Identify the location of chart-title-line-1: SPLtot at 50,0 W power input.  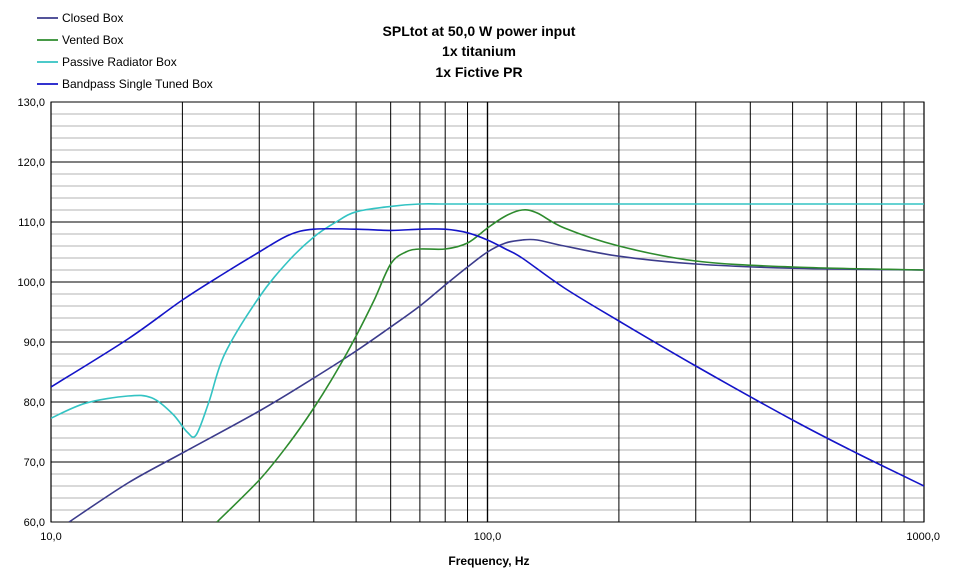
(479, 31).